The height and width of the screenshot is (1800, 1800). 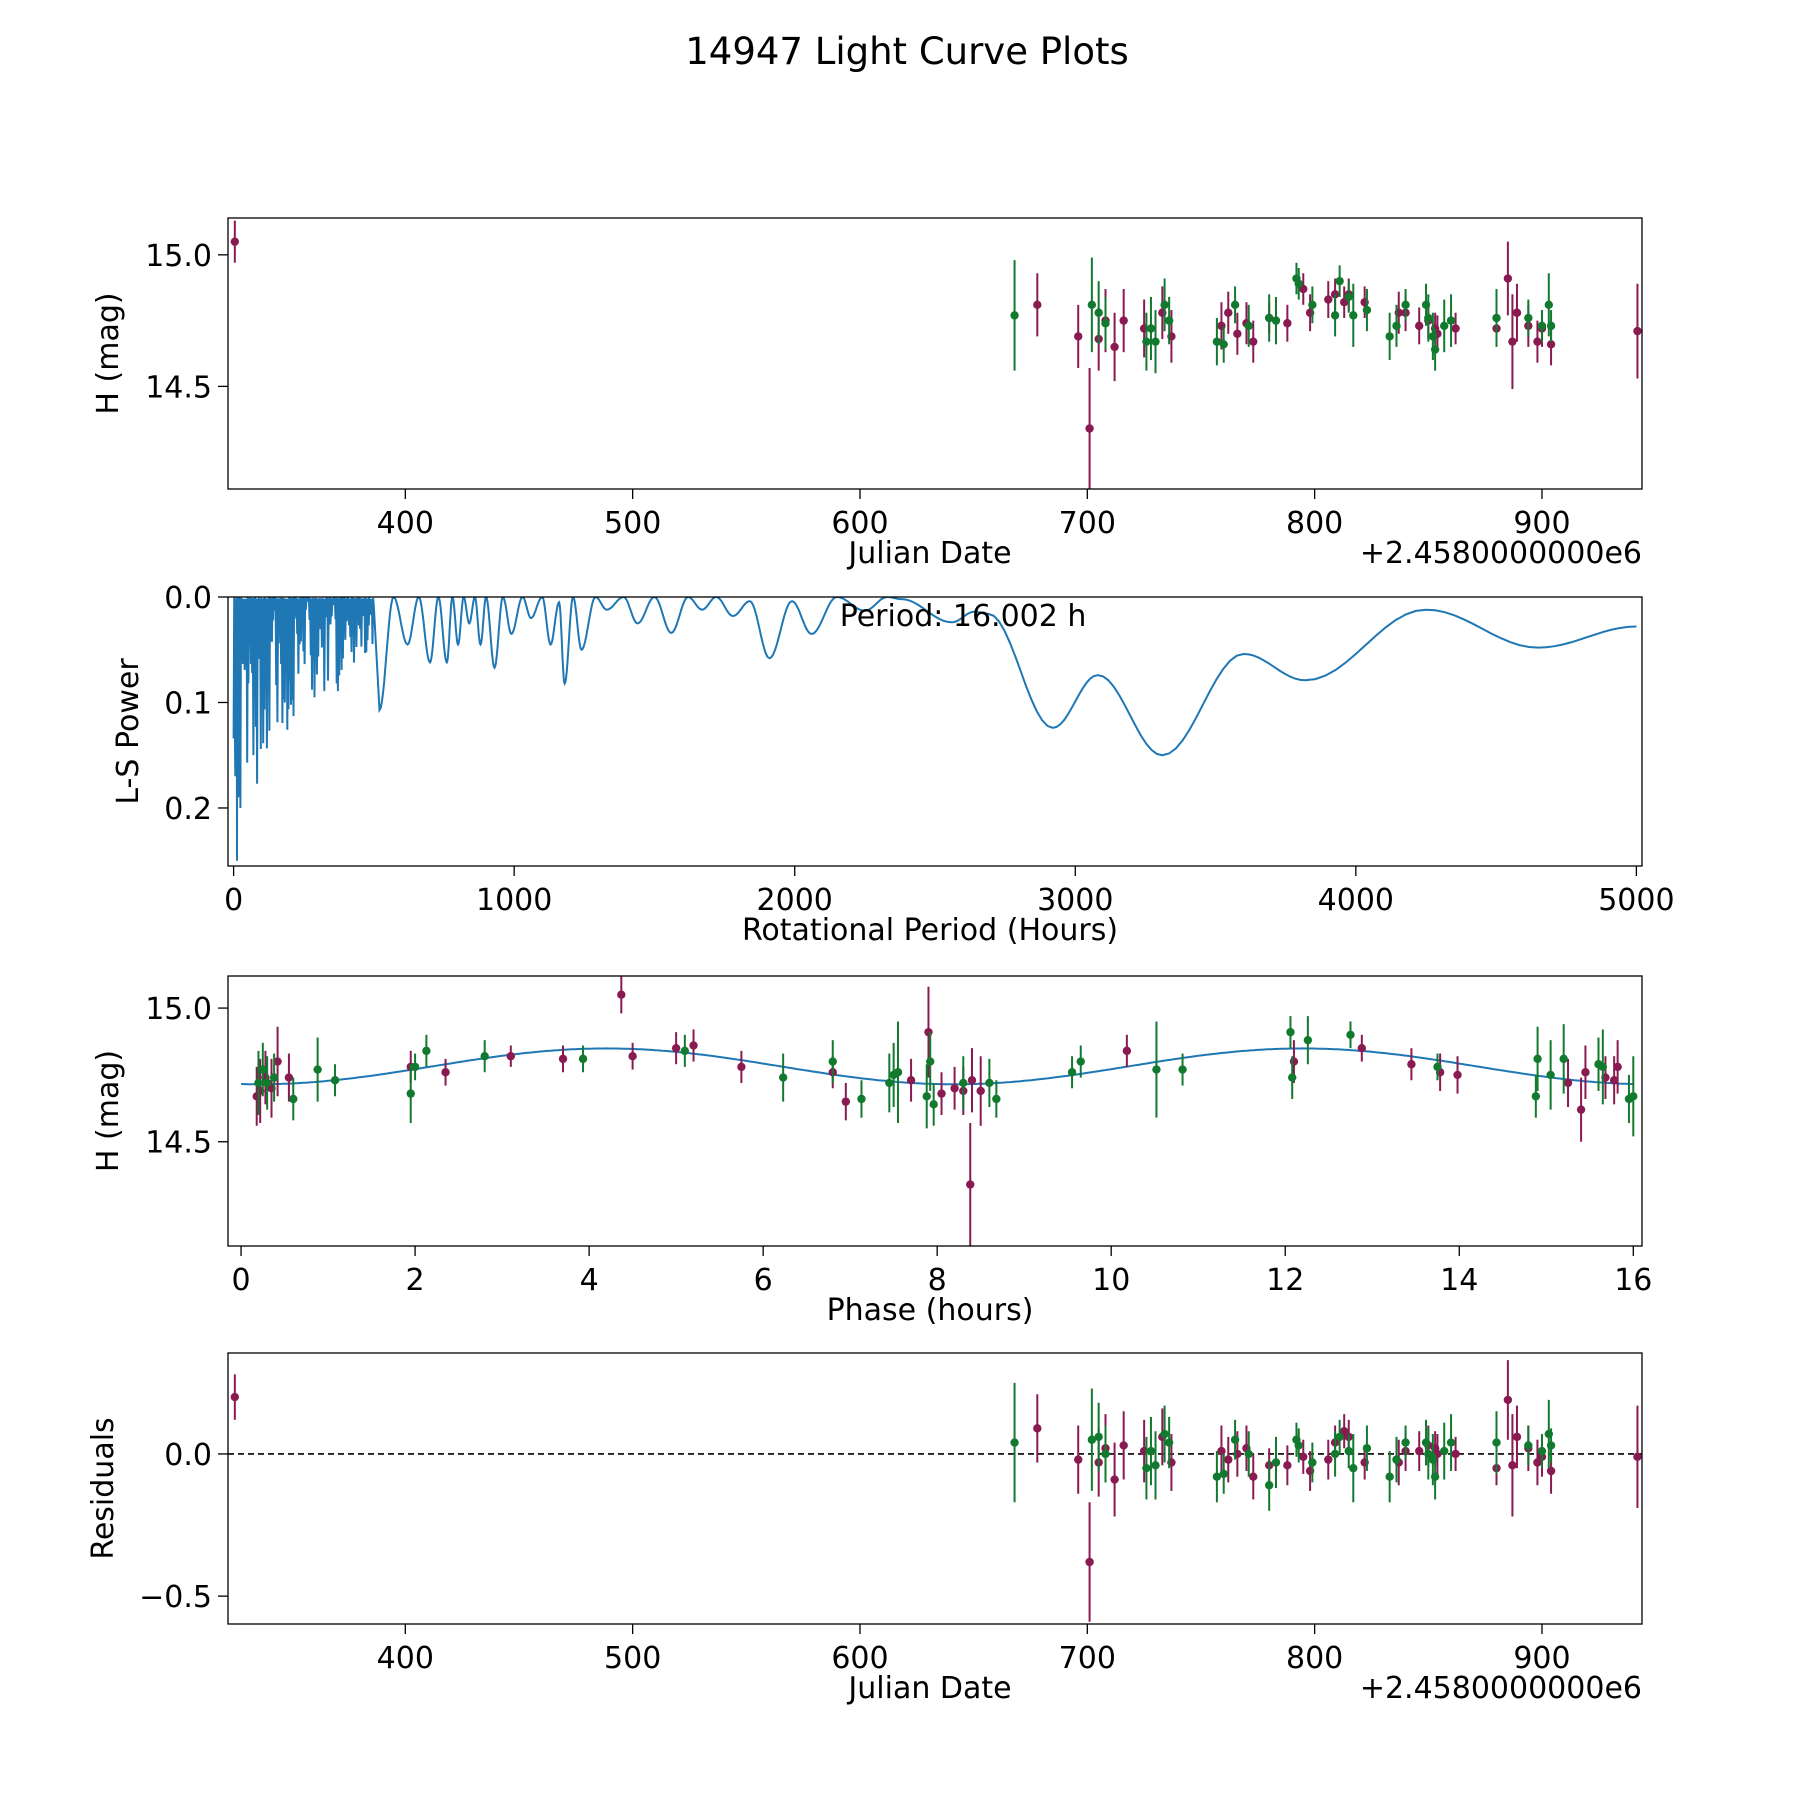 What do you see at coordinates (930, 1310) in the screenshot?
I see `x-axis-label: Phase (hours)` at bounding box center [930, 1310].